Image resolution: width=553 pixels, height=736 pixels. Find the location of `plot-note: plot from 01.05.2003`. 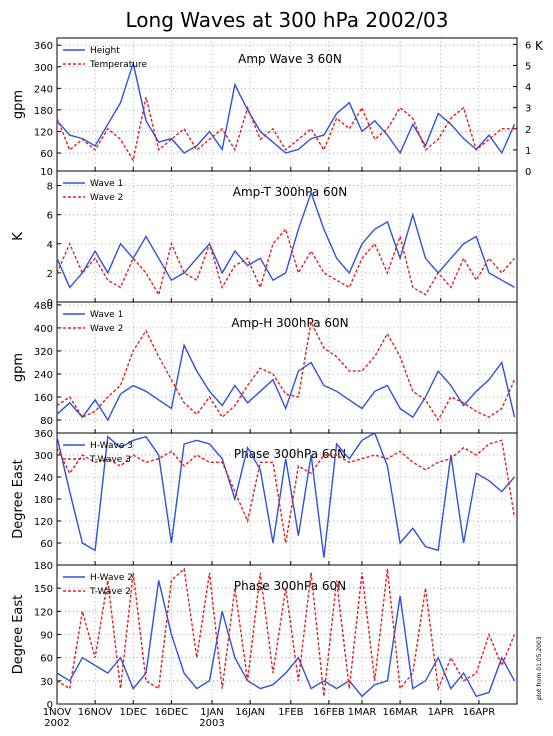

plot-note: plot from 01.05.2003 is located at coordinates (539, 668).